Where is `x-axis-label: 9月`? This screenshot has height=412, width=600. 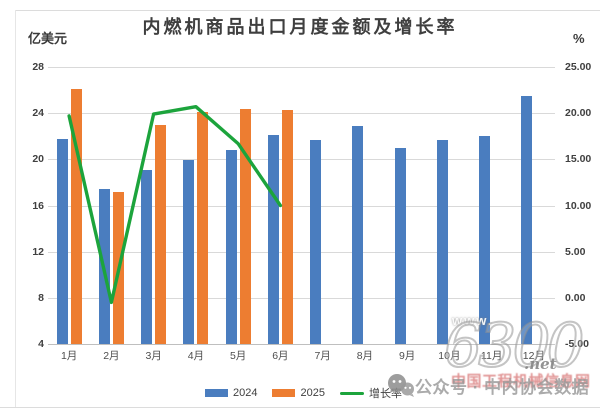
x-axis-label: 9月 is located at coordinates (407, 356).